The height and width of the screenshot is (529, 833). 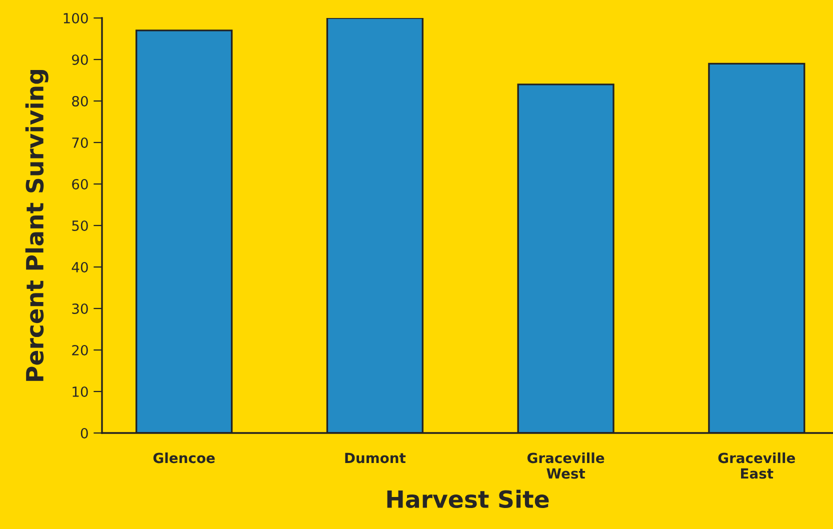 What do you see at coordinates (80, 59) in the screenshot?
I see `y-tick-label: 90` at bounding box center [80, 59].